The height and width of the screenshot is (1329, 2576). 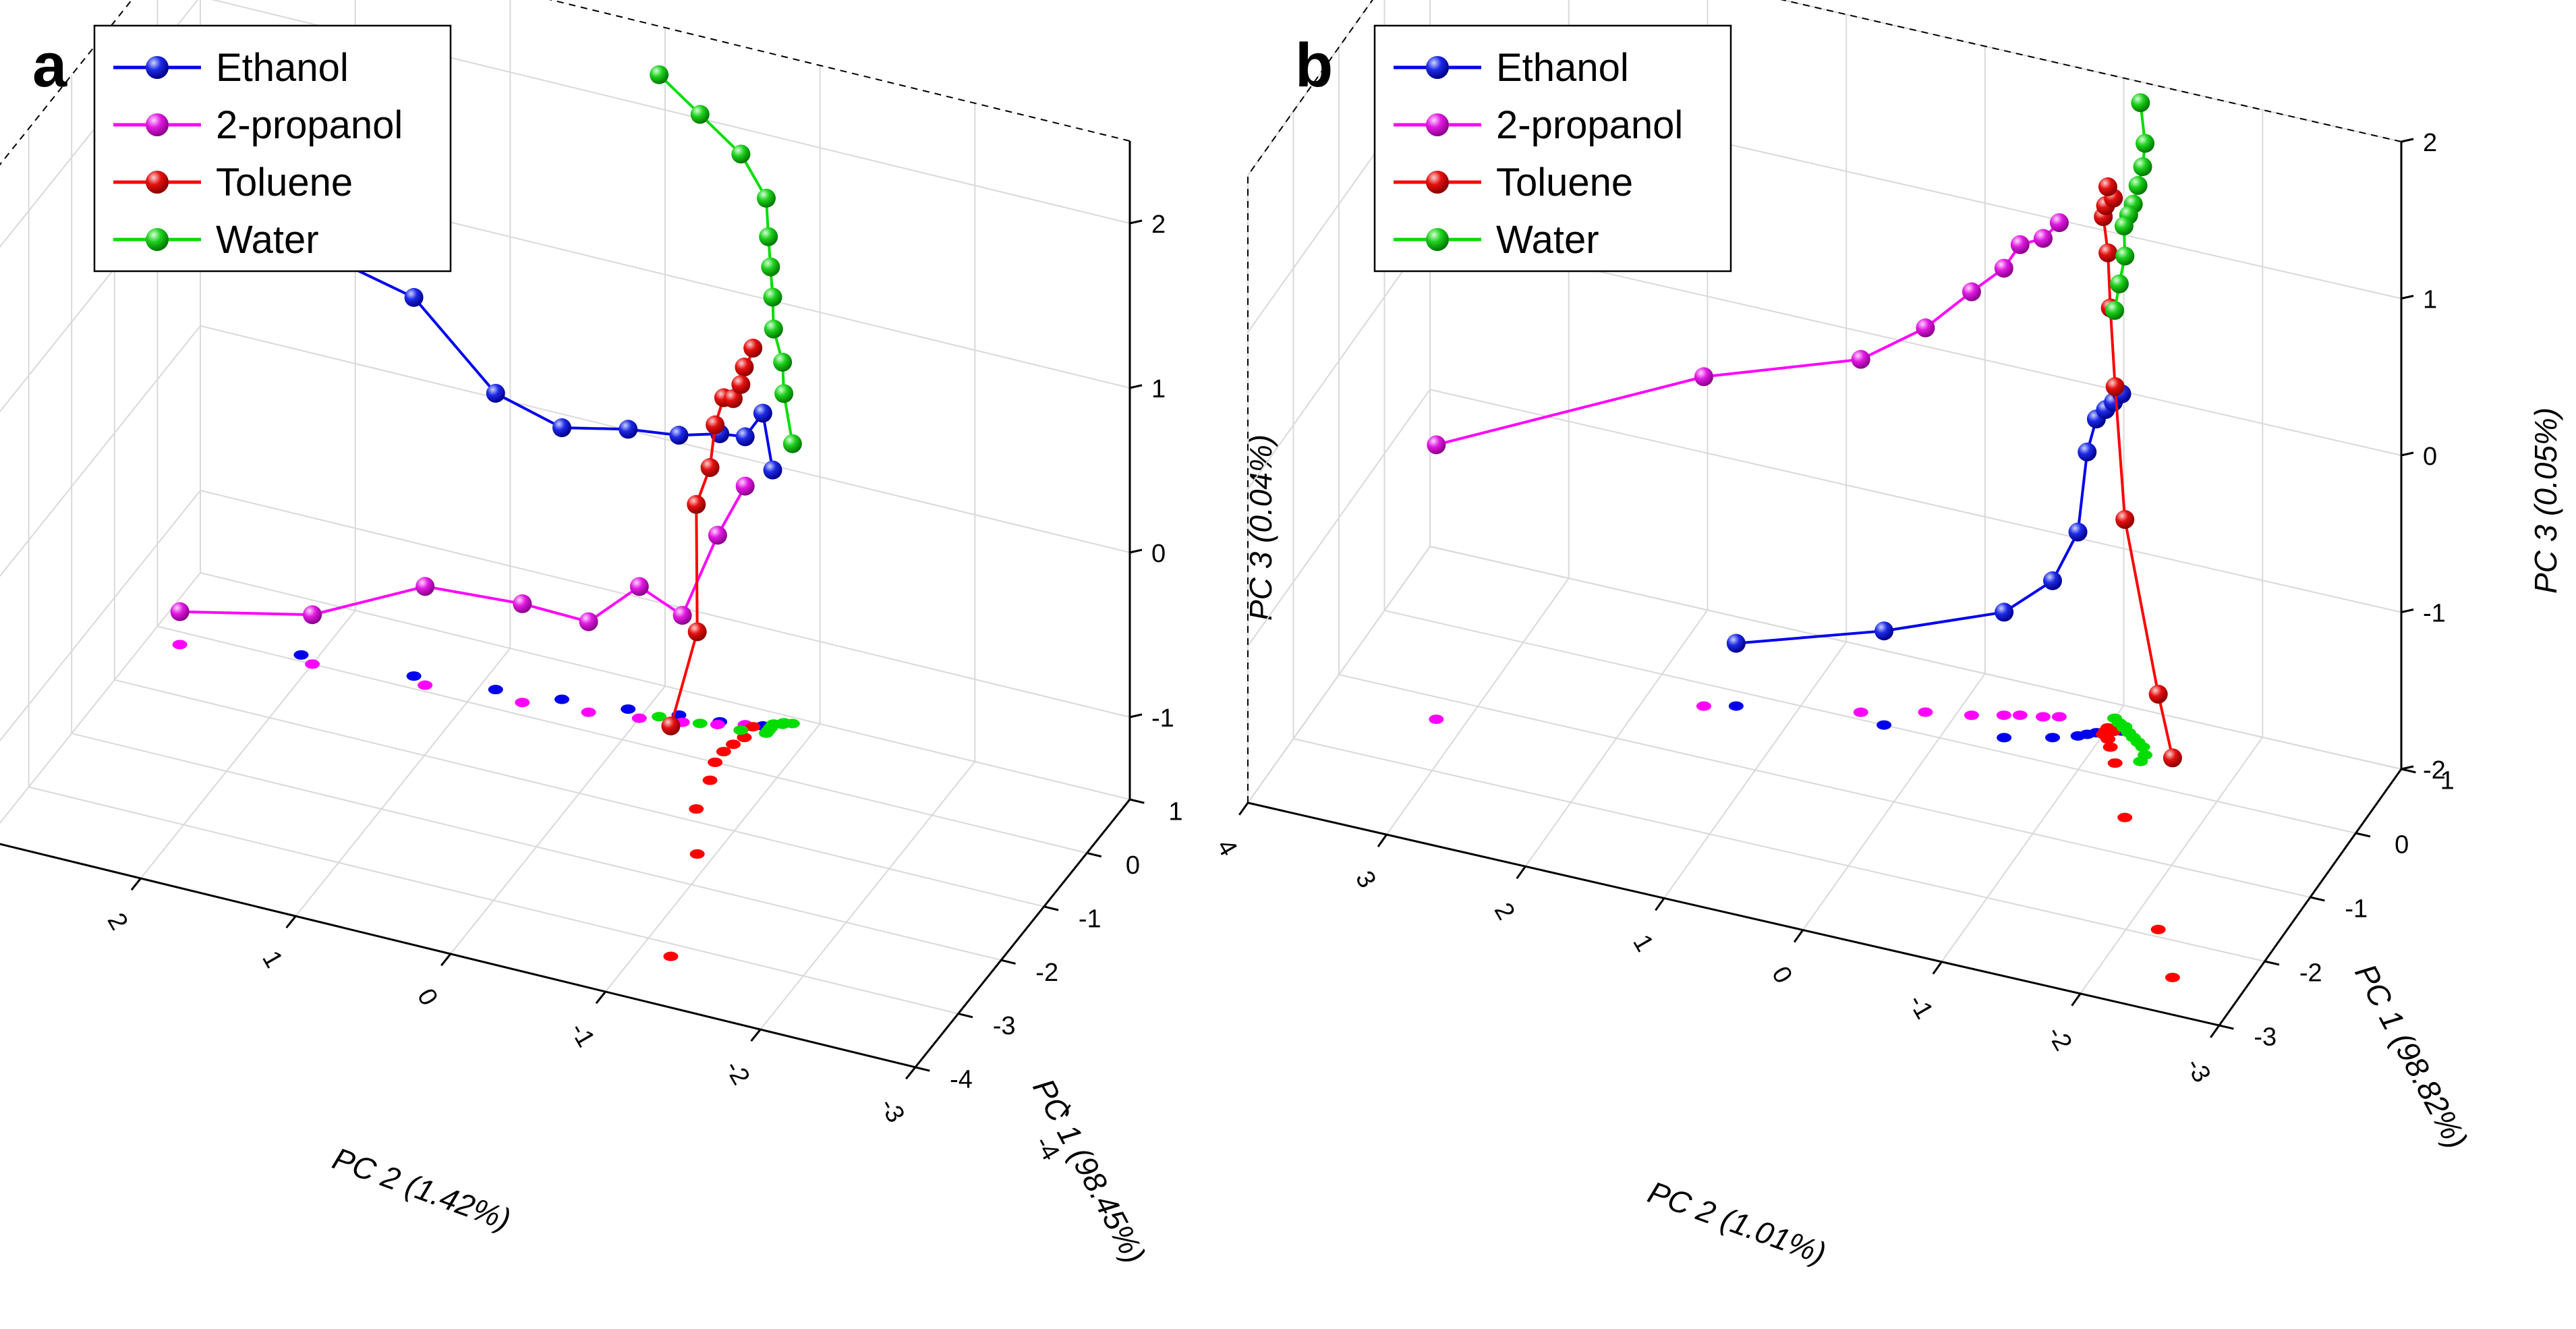 I want to click on y-tick-label: 2, so click(x=118, y=922).